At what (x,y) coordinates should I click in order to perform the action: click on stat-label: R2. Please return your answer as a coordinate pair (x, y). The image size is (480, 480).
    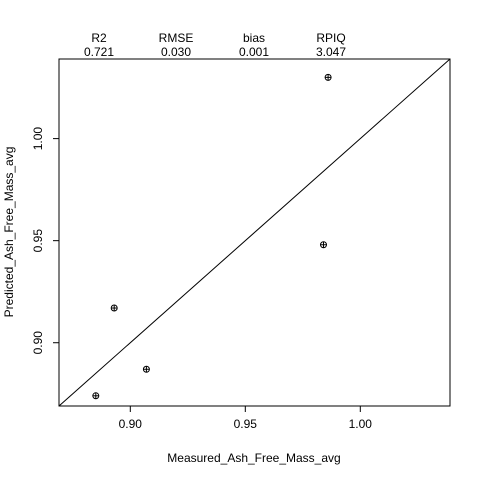
    Looking at the image, I should click on (99, 38).